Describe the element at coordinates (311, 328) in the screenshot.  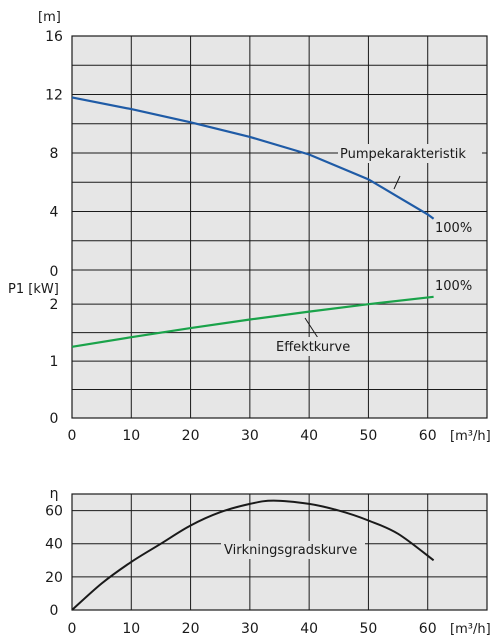
I see `power-label-leader` at that location.